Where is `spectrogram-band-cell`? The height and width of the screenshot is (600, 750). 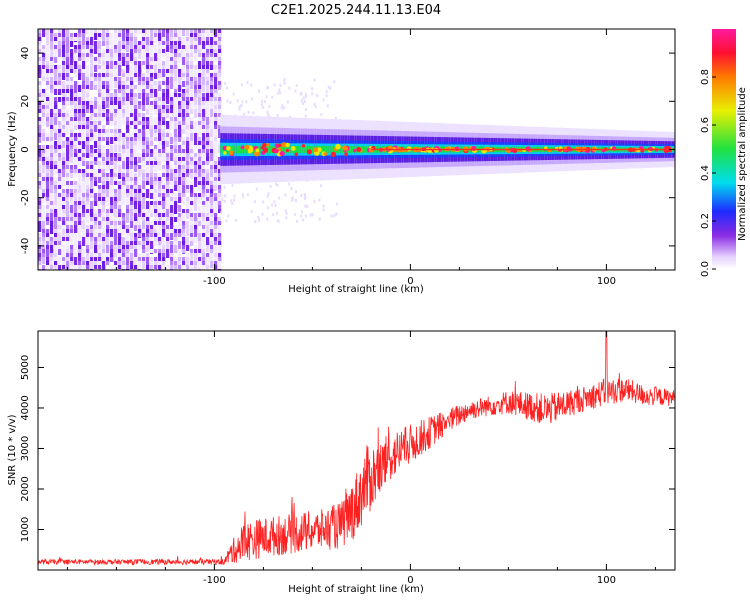
spectrogram-band-cell is located at coordinates (245, 149).